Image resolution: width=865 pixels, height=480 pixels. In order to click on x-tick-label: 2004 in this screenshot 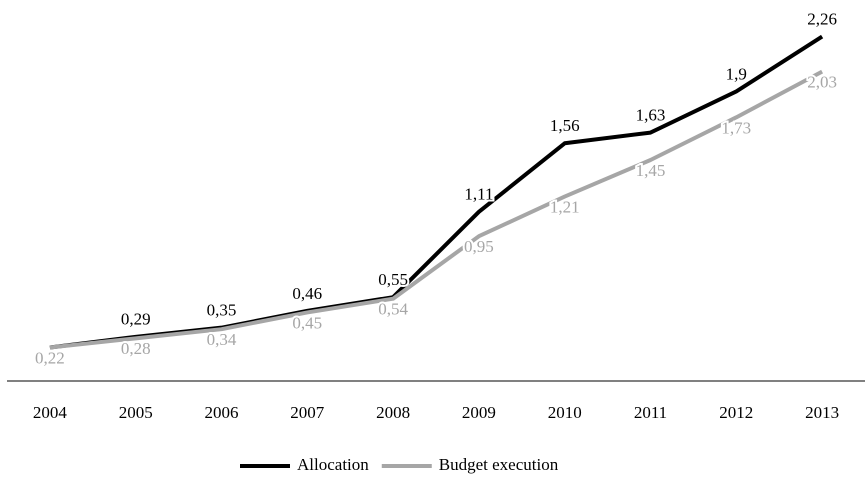, I will do `click(50, 412)`.